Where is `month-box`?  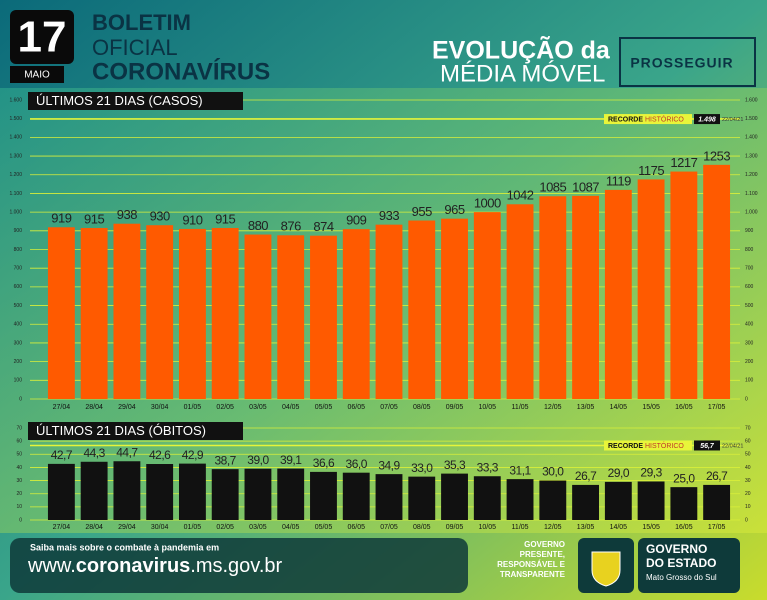 month-box is located at coordinates (37, 74).